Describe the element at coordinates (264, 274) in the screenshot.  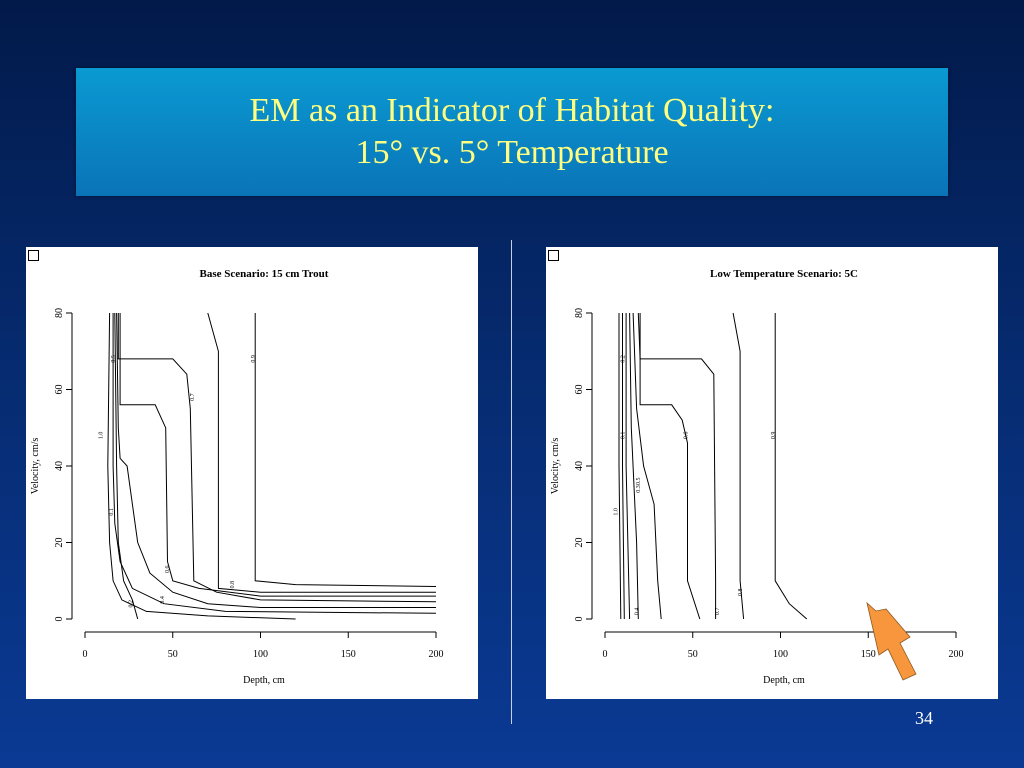
I see `chart-title: Base Scenario: 15 cm Trout` at that location.